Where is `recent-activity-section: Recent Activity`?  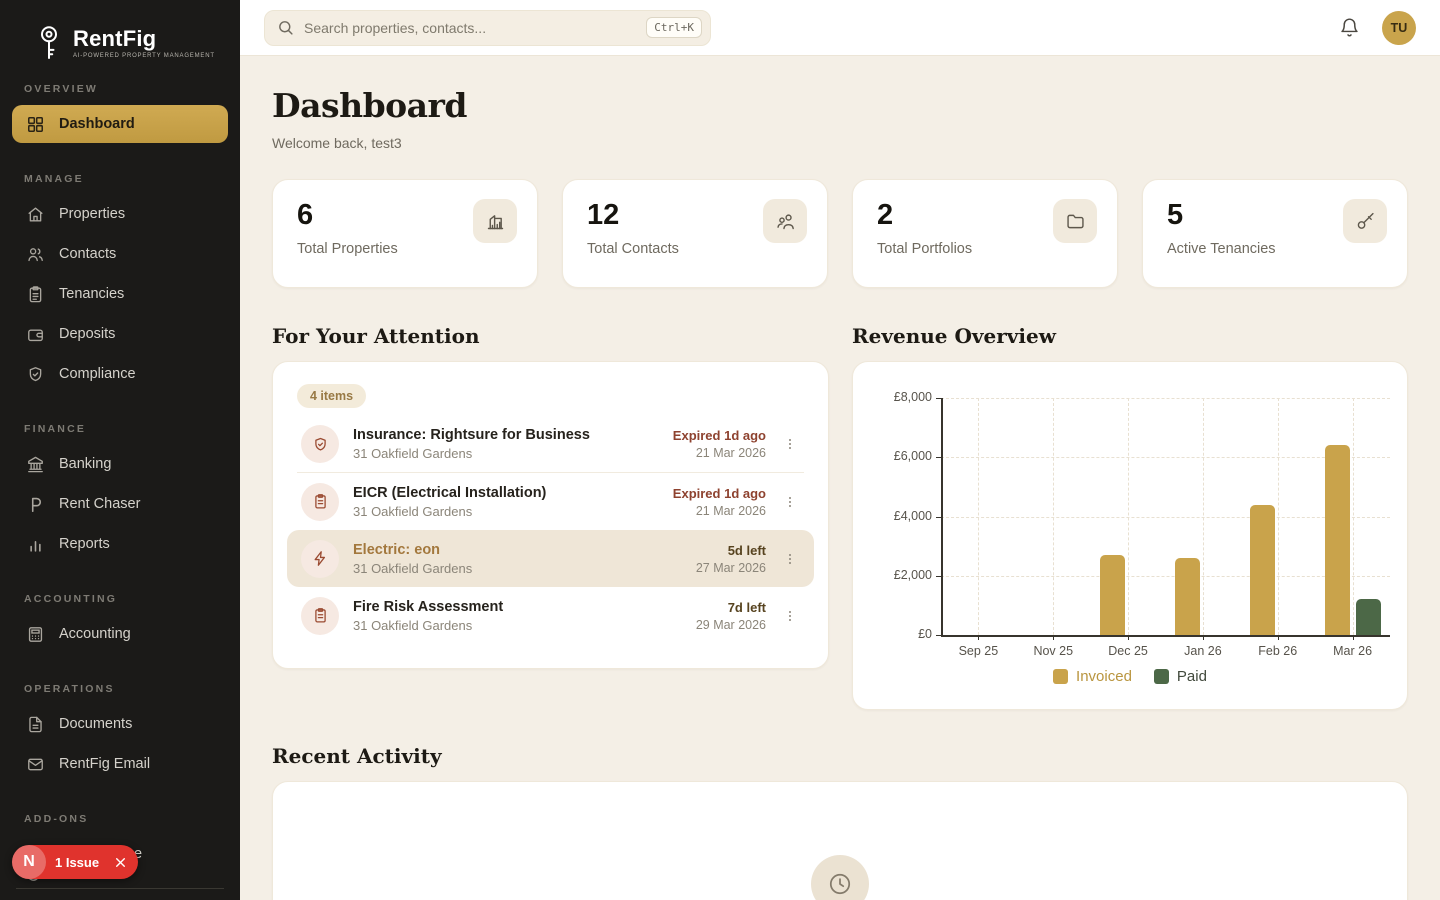 recent-activity-section: Recent Activity is located at coordinates (840, 822).